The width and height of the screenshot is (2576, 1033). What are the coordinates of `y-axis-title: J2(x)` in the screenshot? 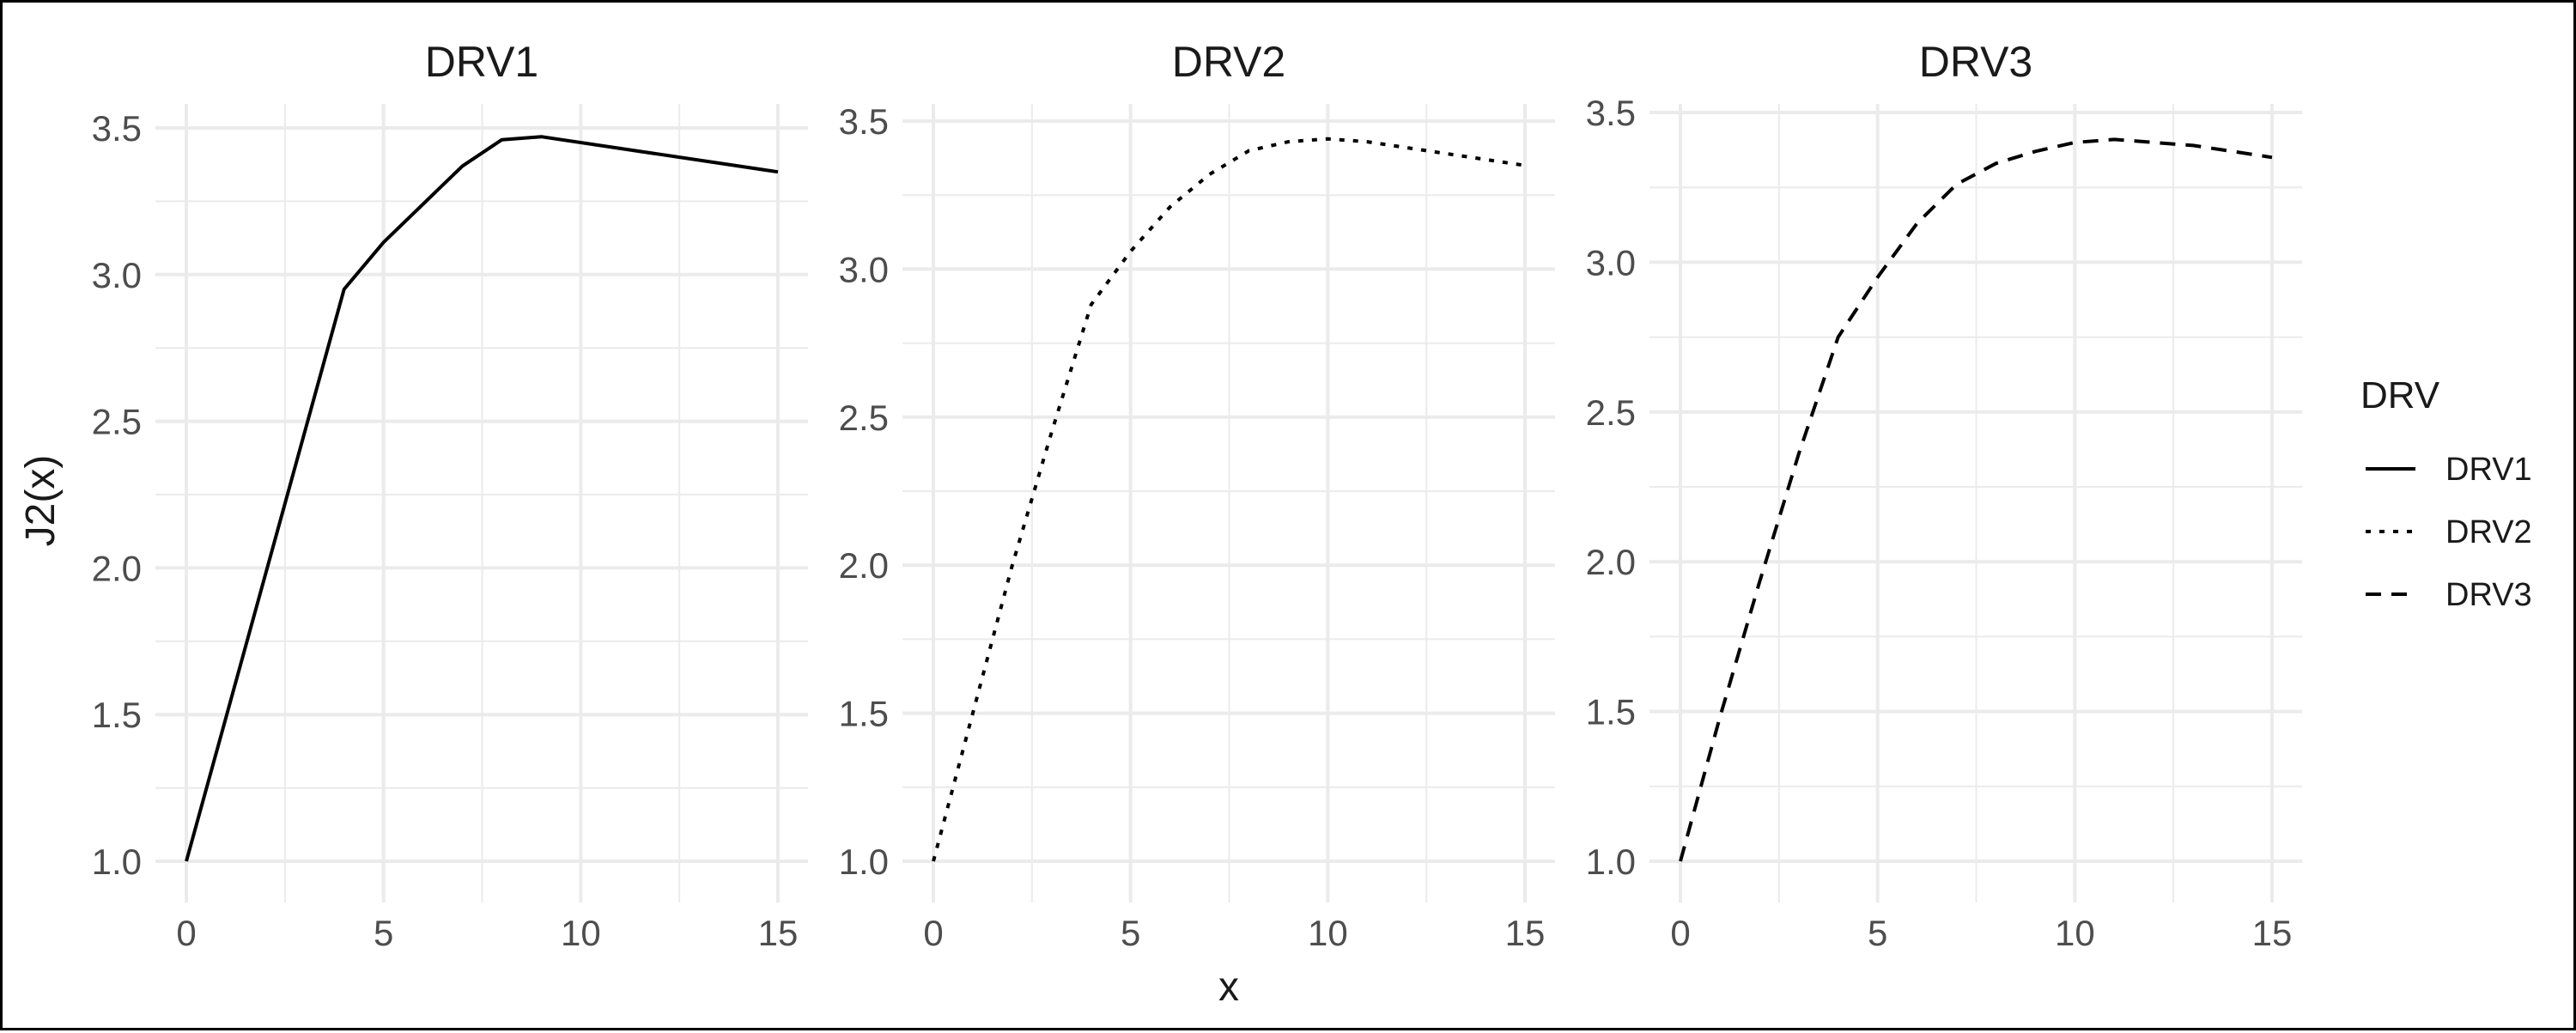 It's located at (41, 501).